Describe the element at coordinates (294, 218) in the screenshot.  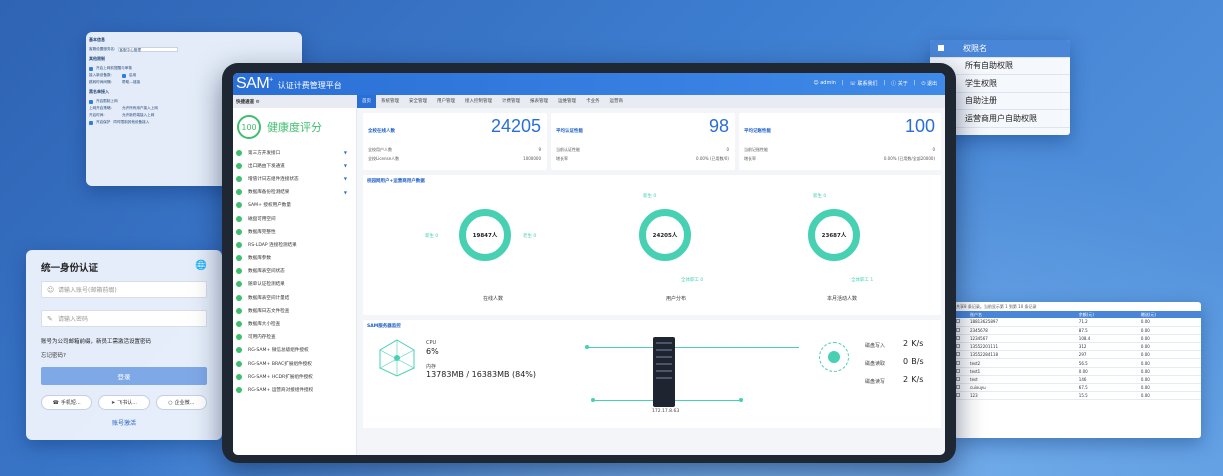
I see `health-check-item: 磁盘可用空间` at that location.